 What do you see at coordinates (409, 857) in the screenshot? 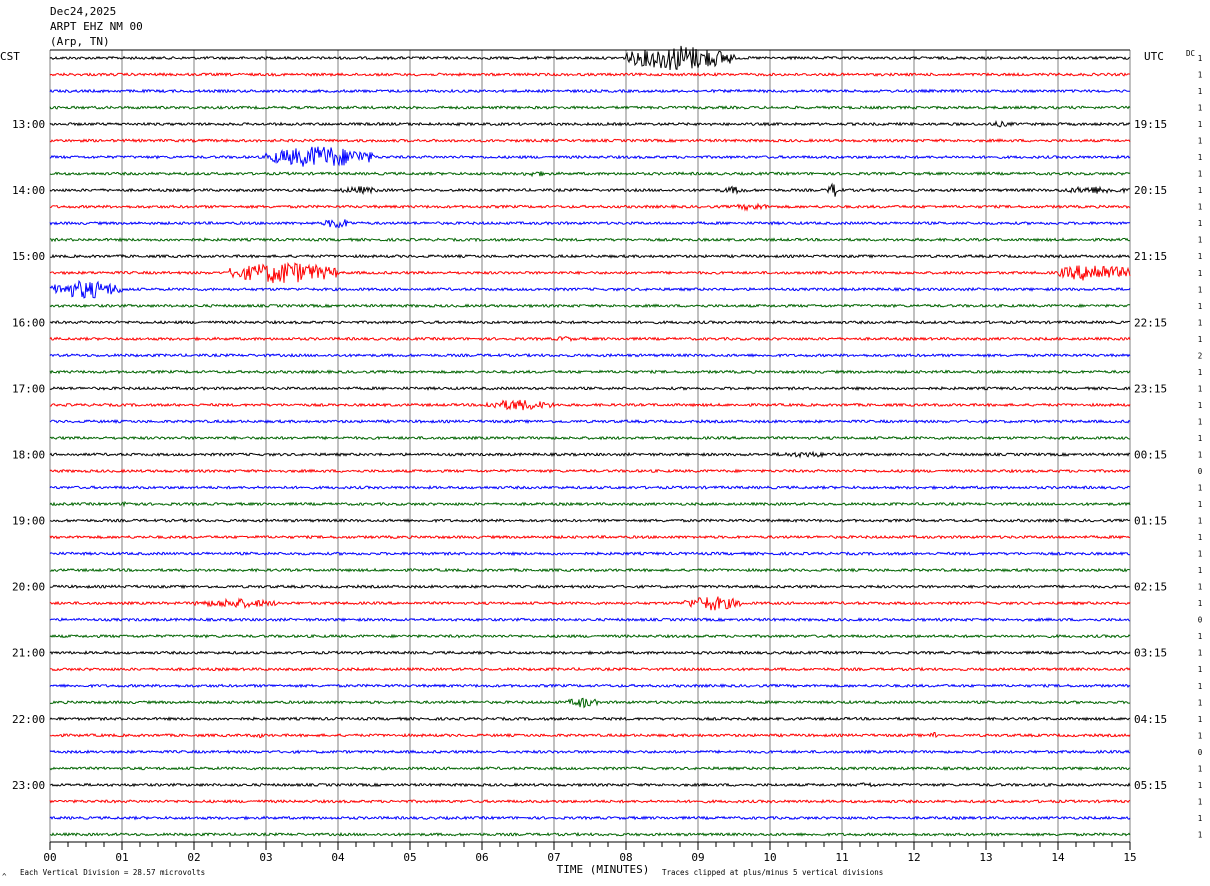
I see `x-tick-label: 05` at bounding box center [409, 857].